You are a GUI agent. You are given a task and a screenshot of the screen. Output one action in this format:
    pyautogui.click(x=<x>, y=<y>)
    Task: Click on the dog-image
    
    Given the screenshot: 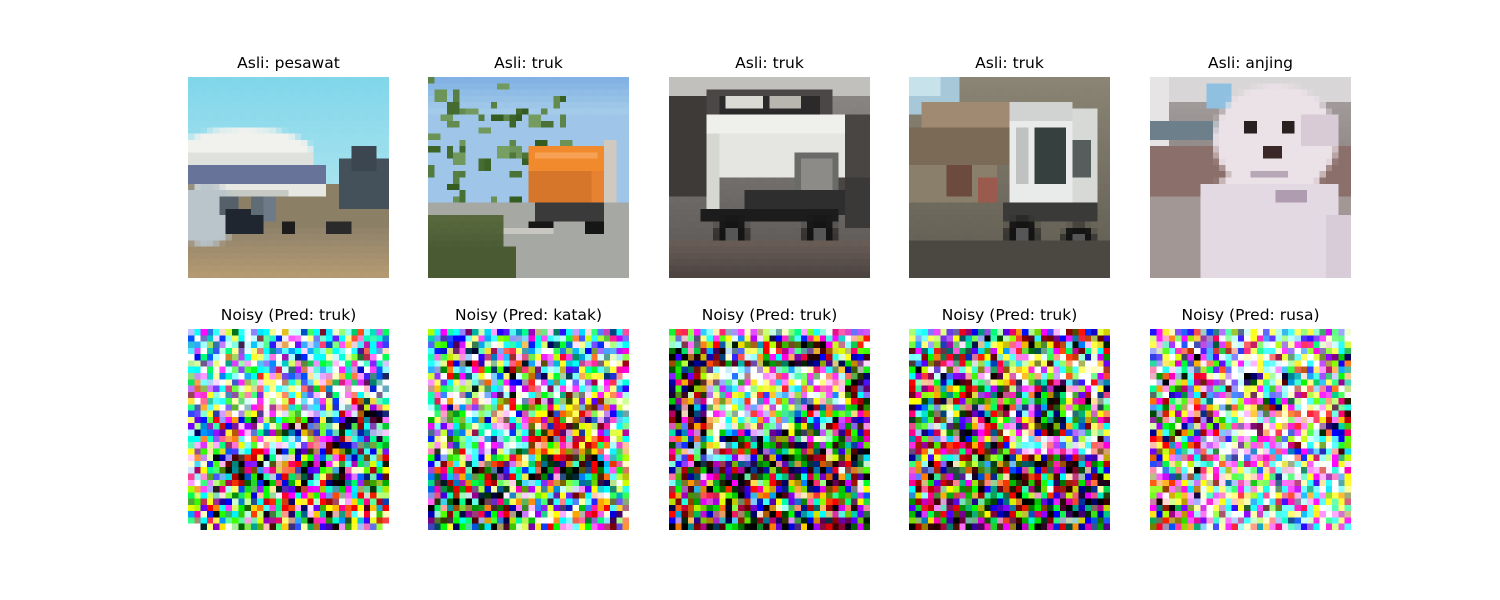 What is the action you would take?
    pyautogui.click(x=1250, y=177)
    